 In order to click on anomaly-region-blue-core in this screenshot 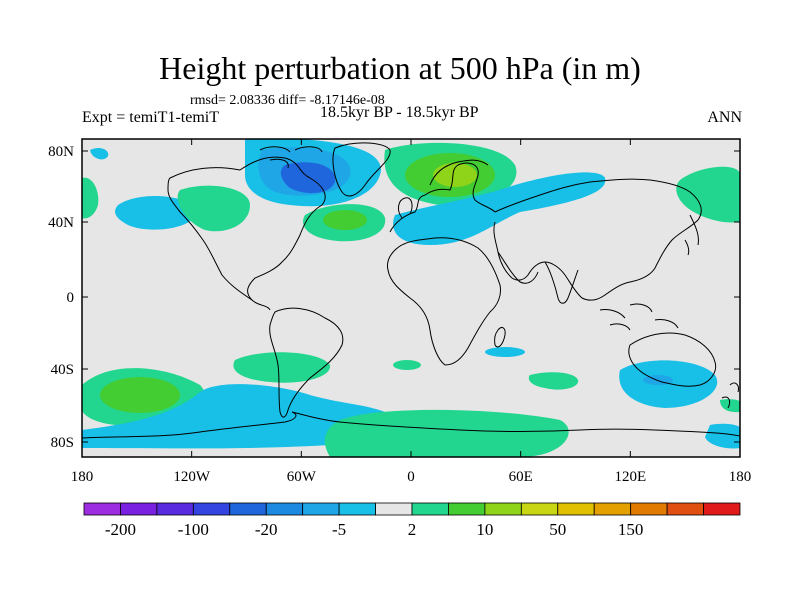, I will do `click(308, 178)`.